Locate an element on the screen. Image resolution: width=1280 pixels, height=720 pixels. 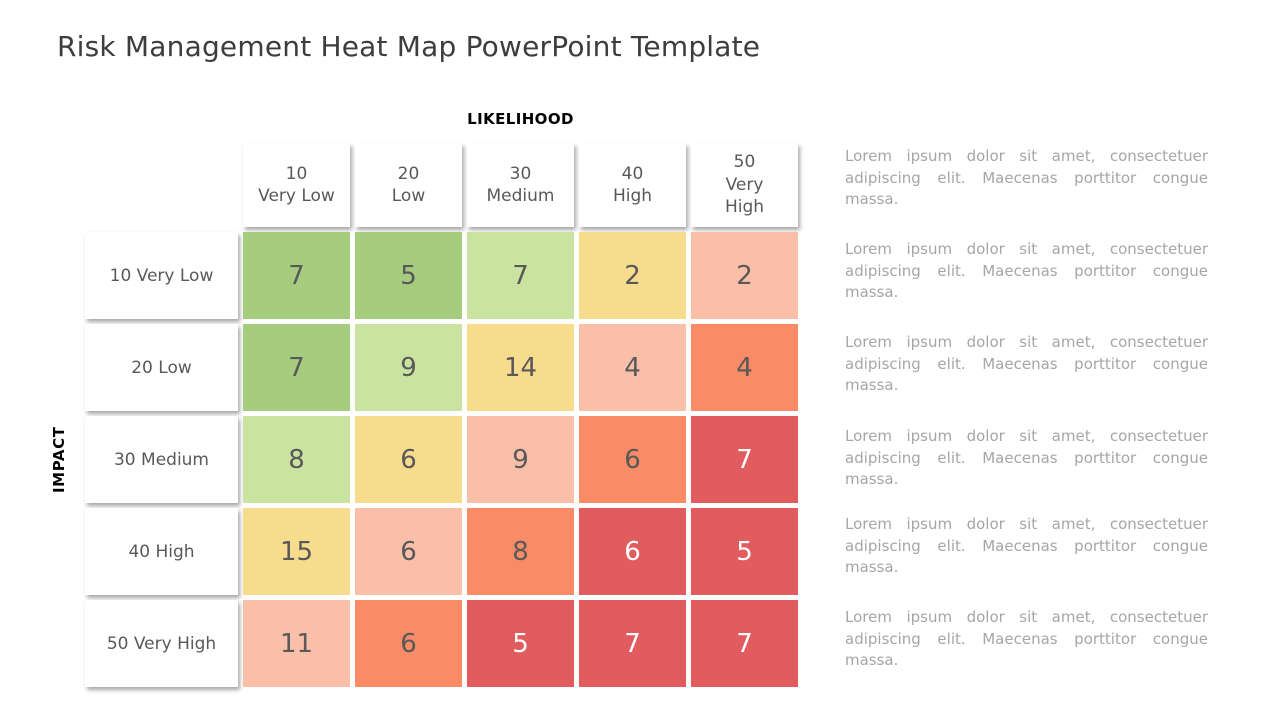
heatmap-cell: 15 is located at coordinates (296, 551).